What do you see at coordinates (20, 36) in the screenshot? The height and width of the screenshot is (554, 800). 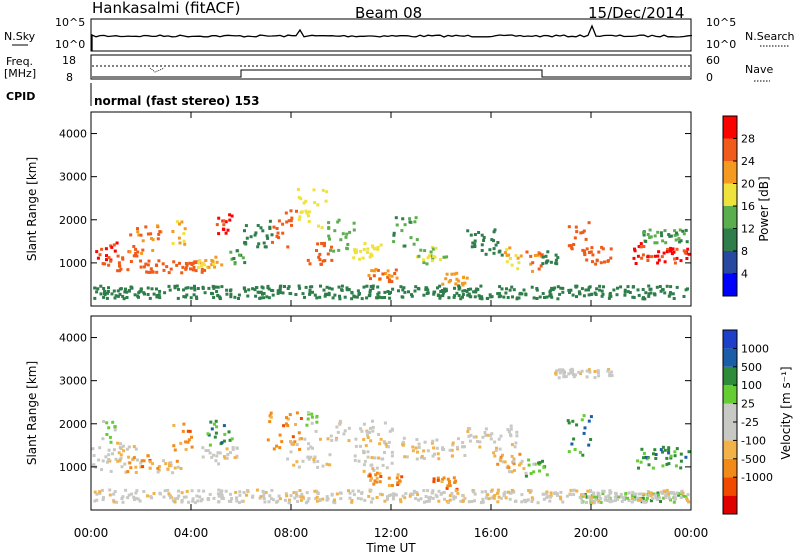 I see `nsky-label: N.Sky` at bounding box center [20, 36].